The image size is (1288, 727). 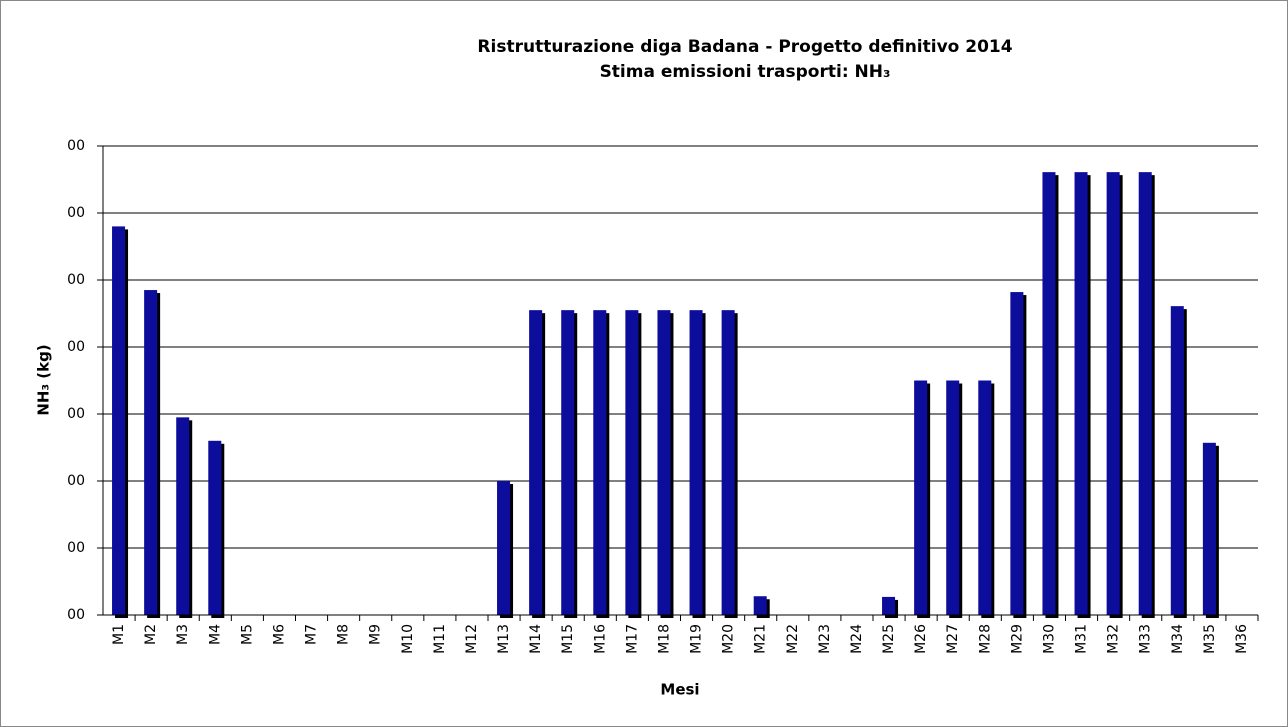 I want to click on x-tick-label: M7, so click(x=312, y=634).